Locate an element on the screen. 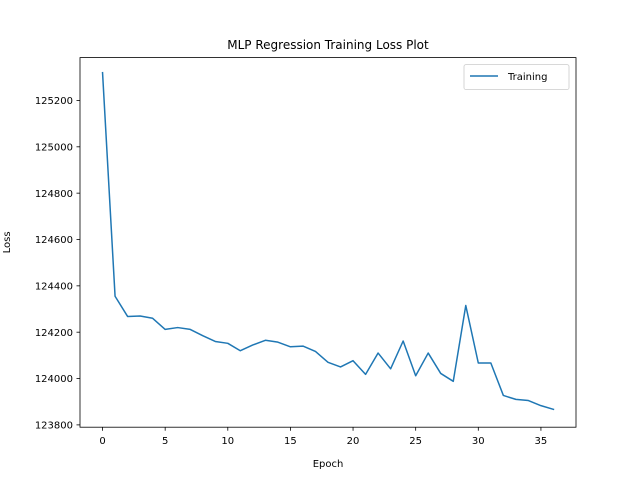  y-tick-label: 124000 is located at coordinates (54, 379).